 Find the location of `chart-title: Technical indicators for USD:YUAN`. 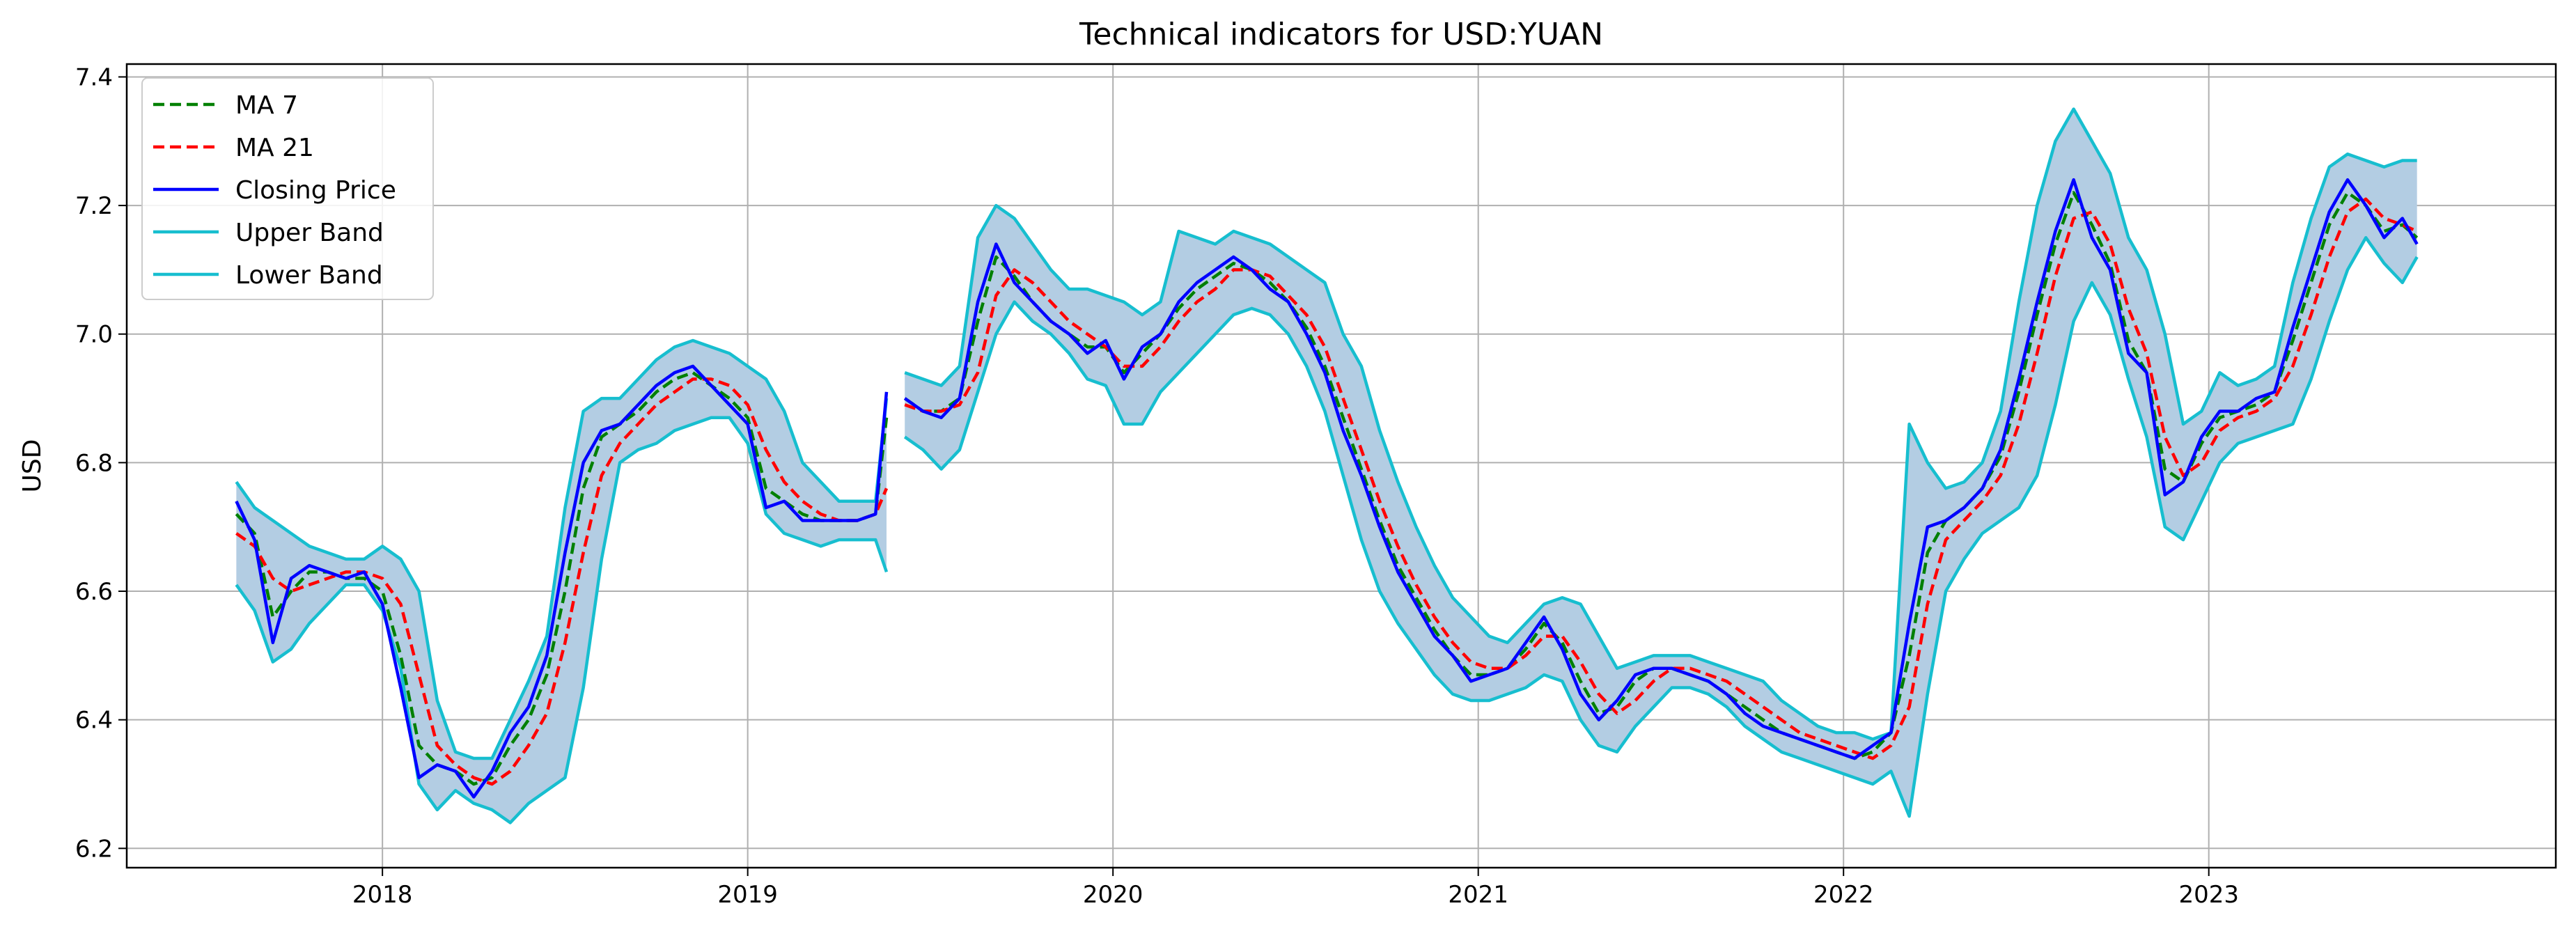

chart-title: Technical indicators for USD:YUAN is located at coordinates (1341, 34).